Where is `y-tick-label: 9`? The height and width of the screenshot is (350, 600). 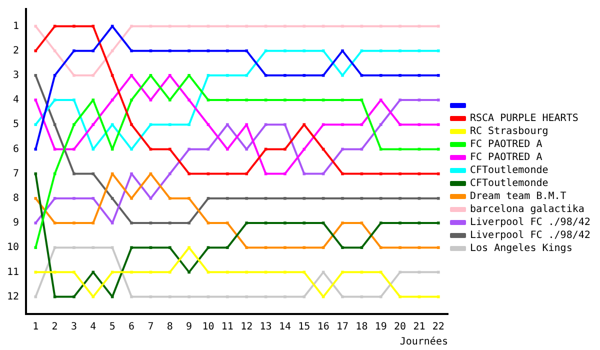
y-tick-label: 9 is located at coordinates (16, 223).